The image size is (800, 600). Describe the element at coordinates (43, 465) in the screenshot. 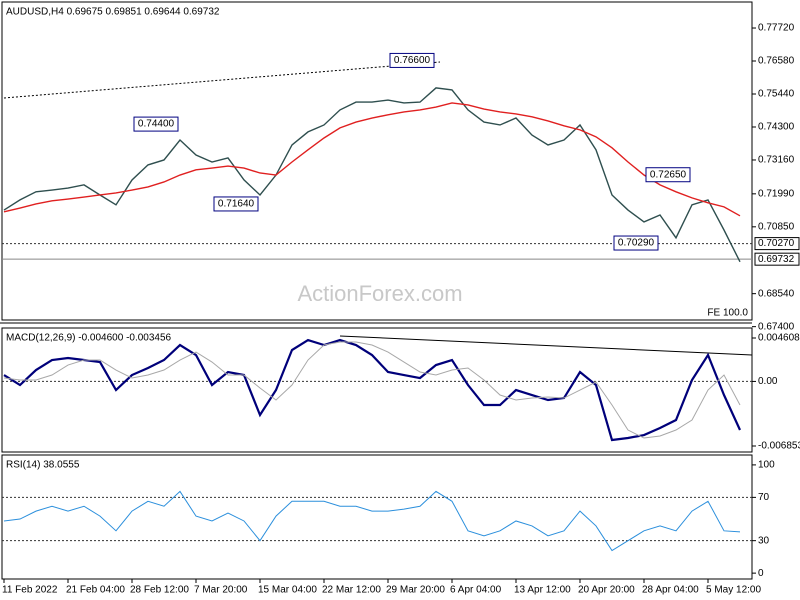

I see `panel-title: RSI(14) 38.0555` at that location.